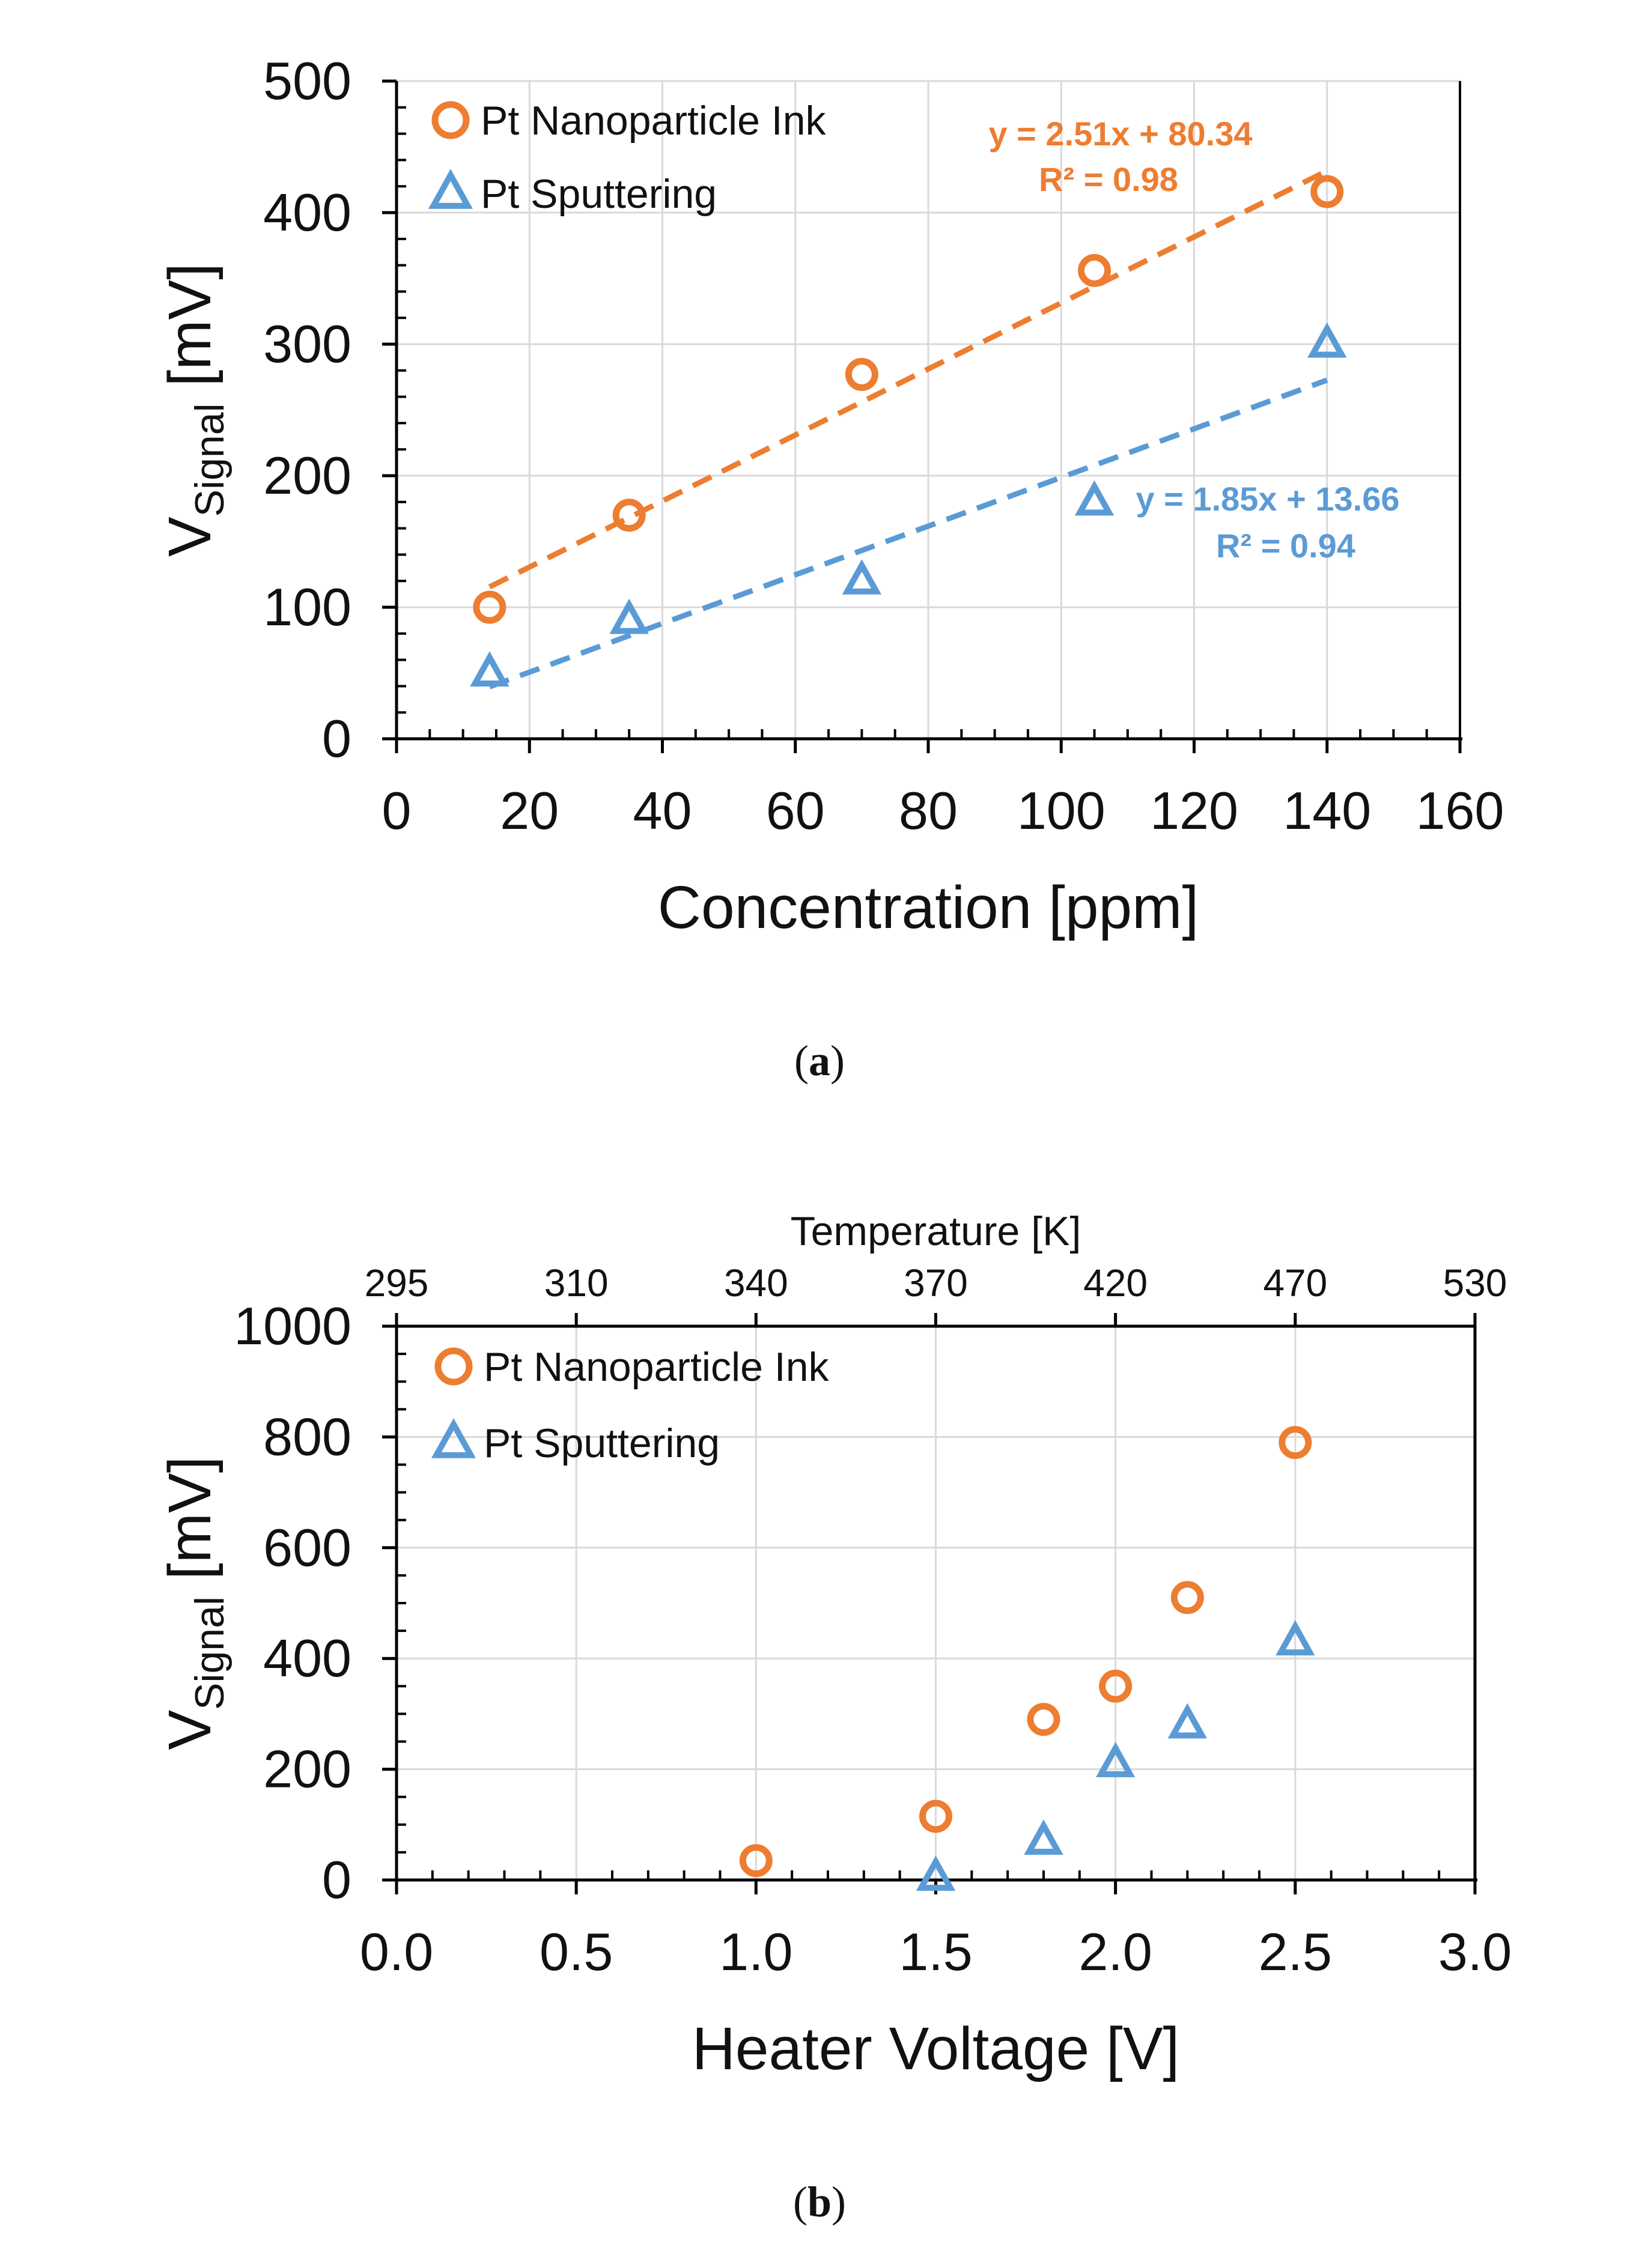 The height and width of the screenshot is (2268, 1639). I want to click on x-tick-label: 1.0, so click(755, 1951).